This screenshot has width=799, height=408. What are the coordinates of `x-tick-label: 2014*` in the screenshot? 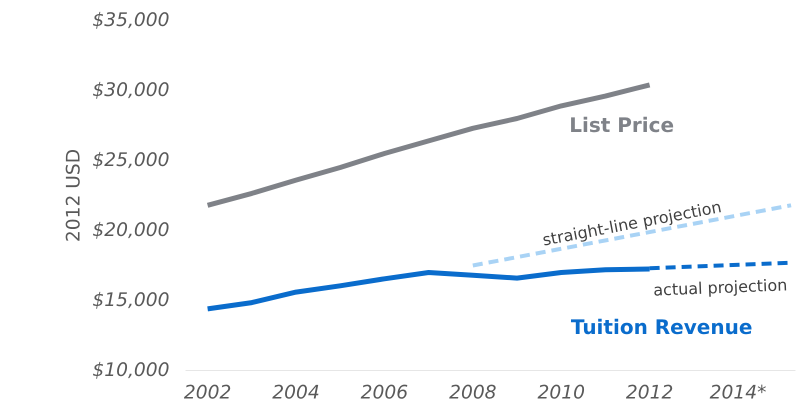 It's located at (738, 393).